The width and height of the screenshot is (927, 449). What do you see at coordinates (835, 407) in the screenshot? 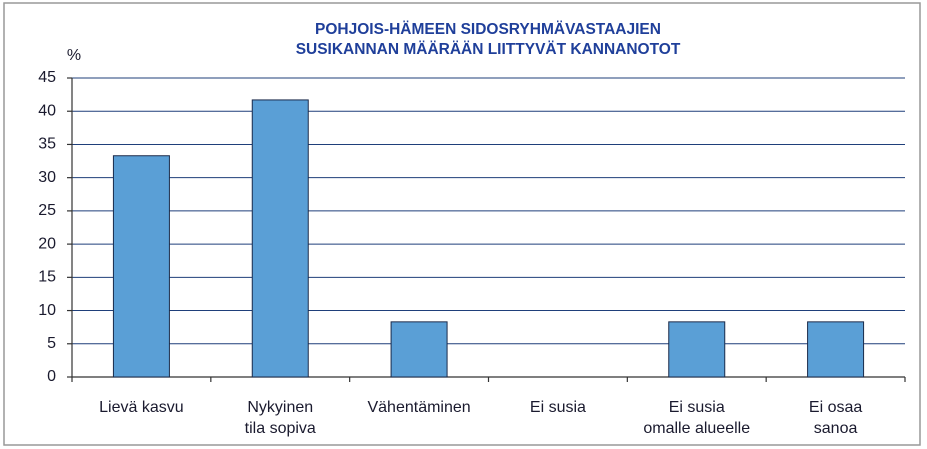
I see `x-tick-label: Ei osaa` at bounding box center [835, 407].